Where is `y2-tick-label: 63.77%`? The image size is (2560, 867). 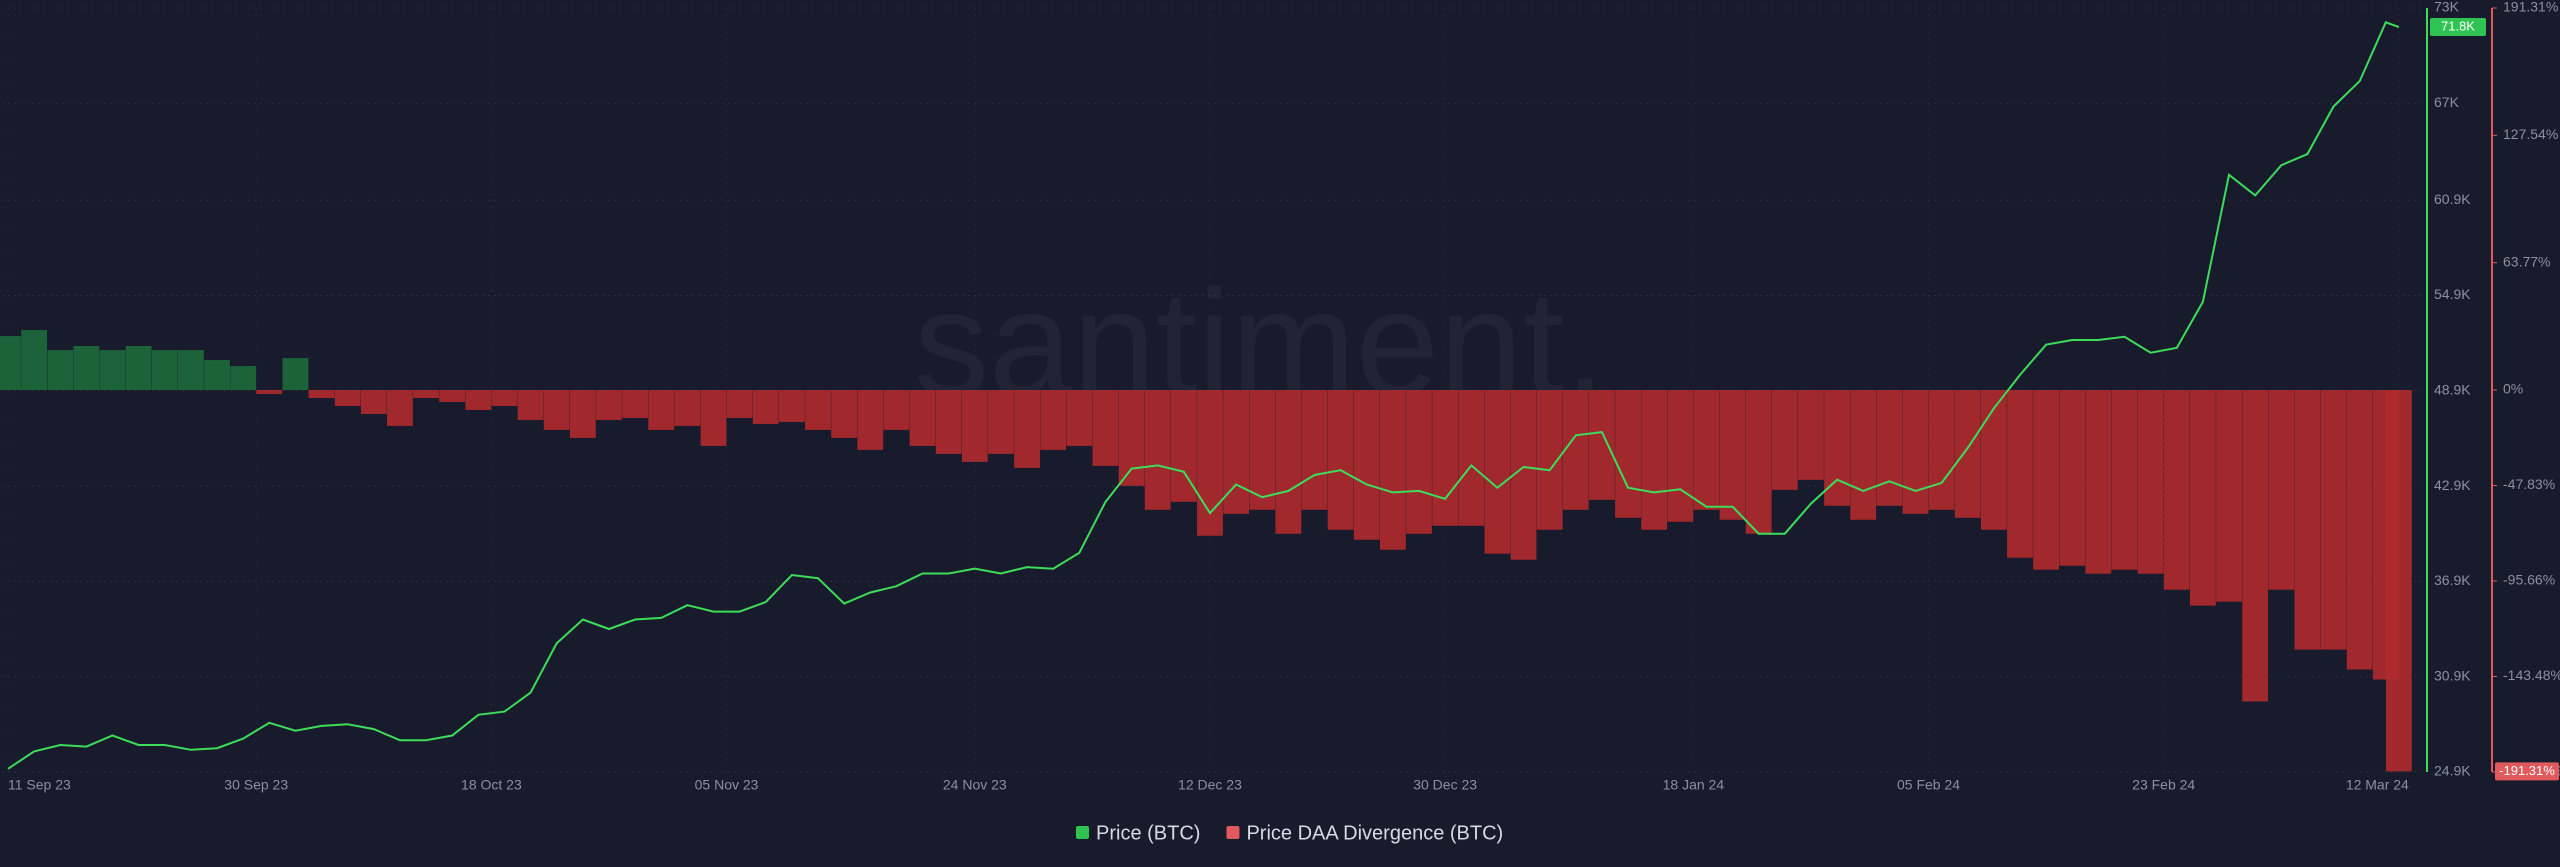
y2-tick-label: 63.77% is located at coordinates (2526, 261).